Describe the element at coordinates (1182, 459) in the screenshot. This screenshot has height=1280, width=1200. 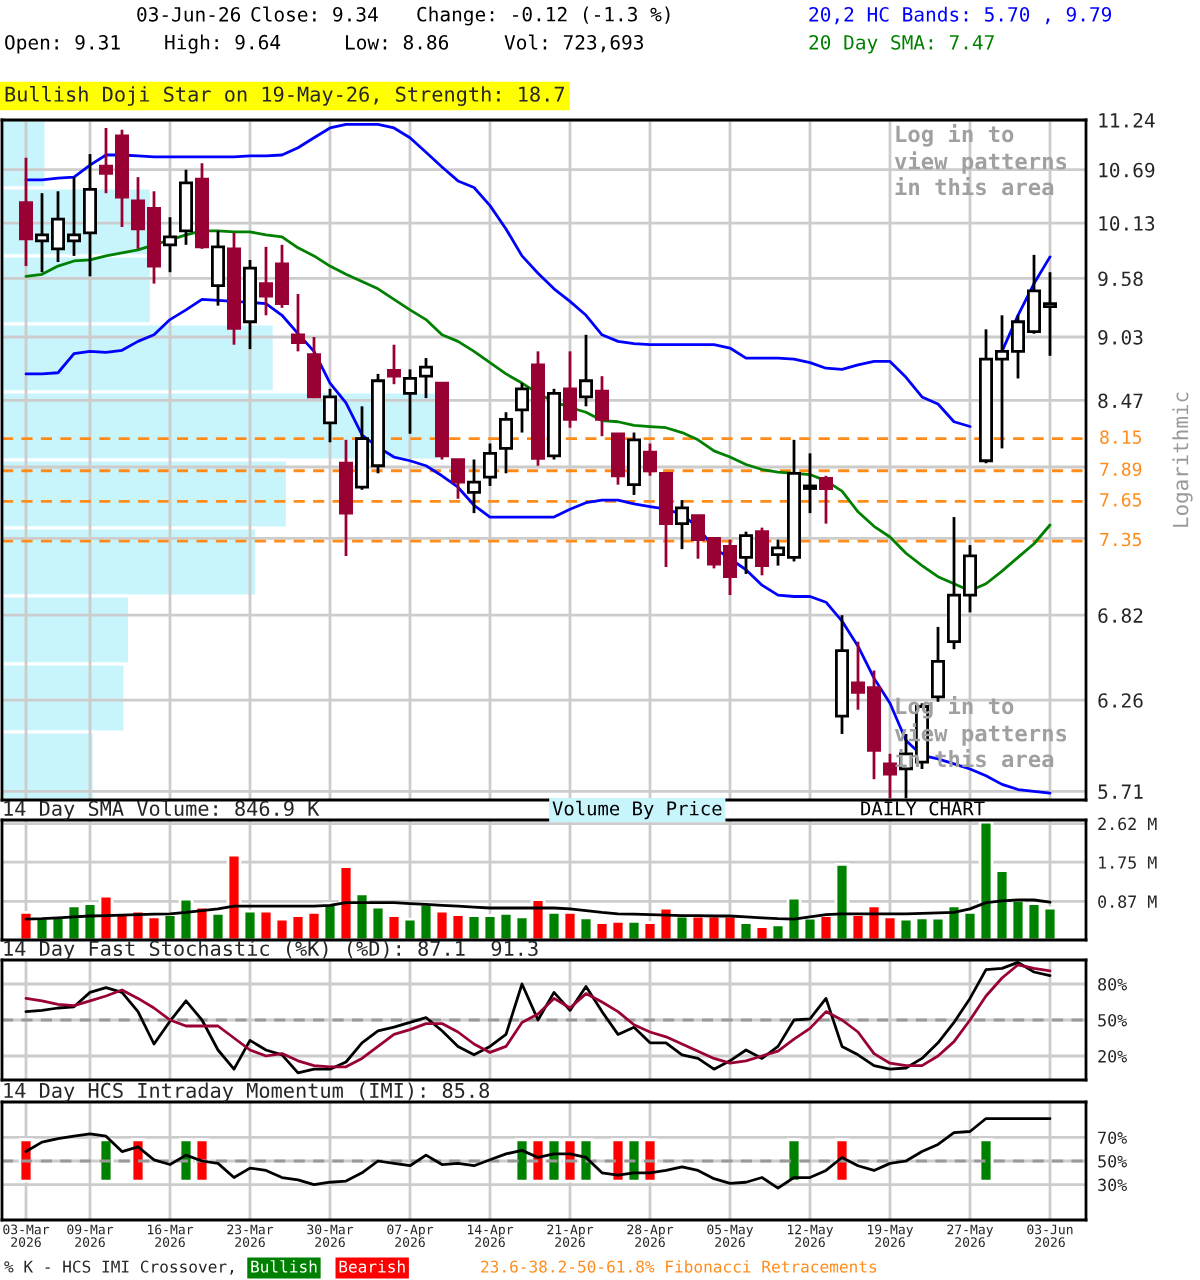
I see `y-axis-title: Logarithmic` at that location.